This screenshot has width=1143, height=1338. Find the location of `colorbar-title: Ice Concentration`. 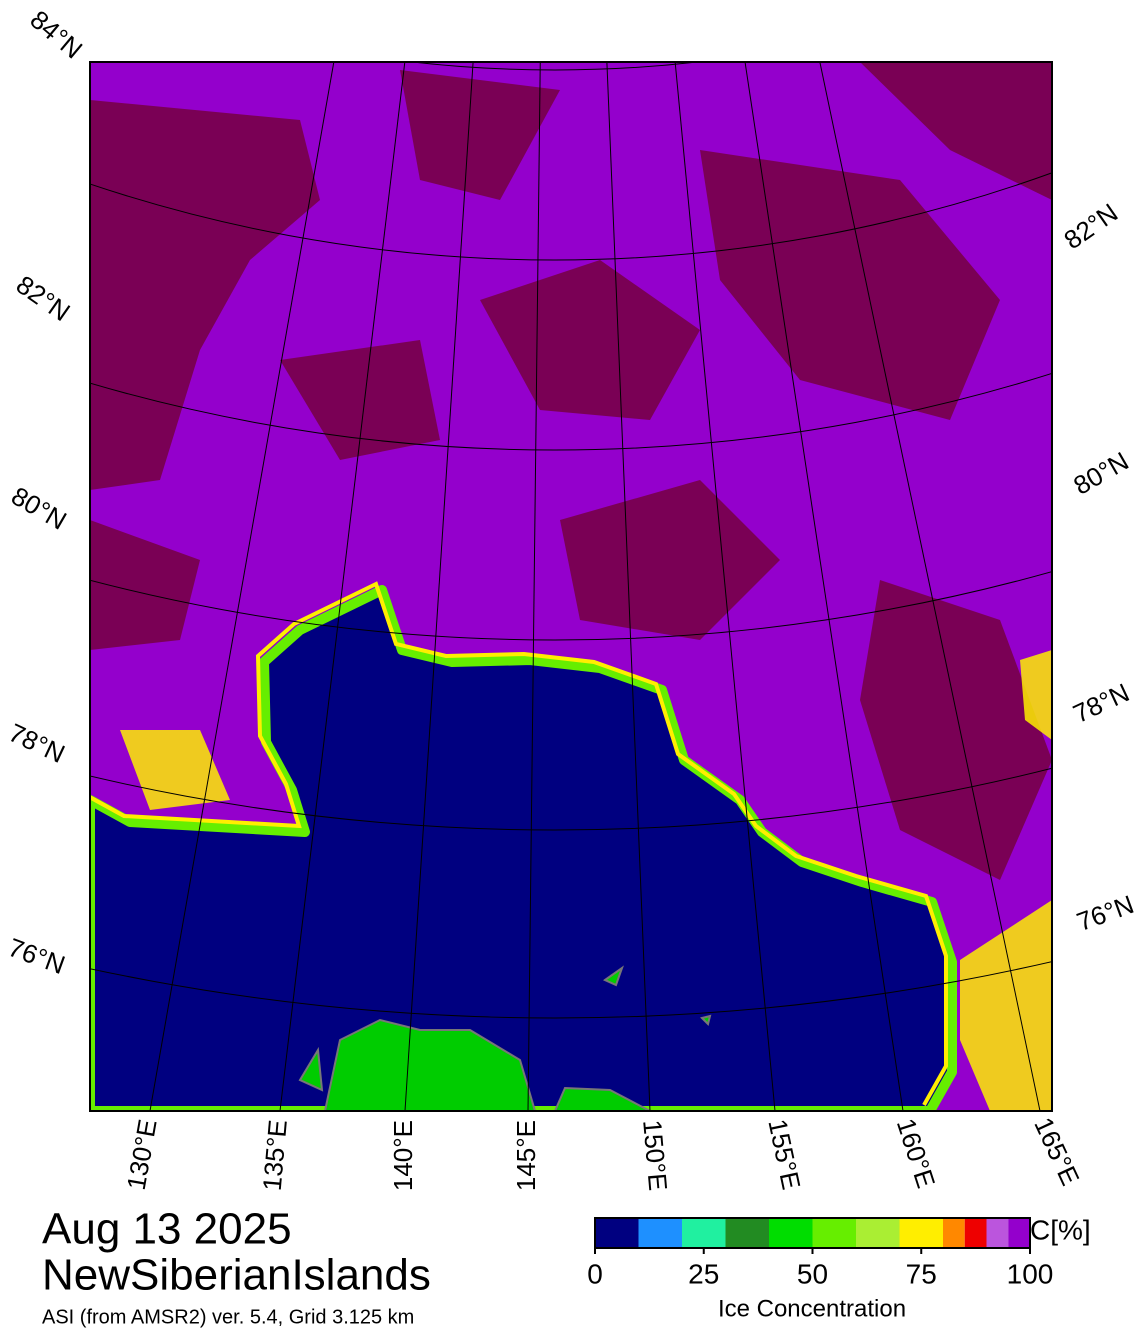

colorbar-title: Ice Concentration is located at coordinates (812, 1308).